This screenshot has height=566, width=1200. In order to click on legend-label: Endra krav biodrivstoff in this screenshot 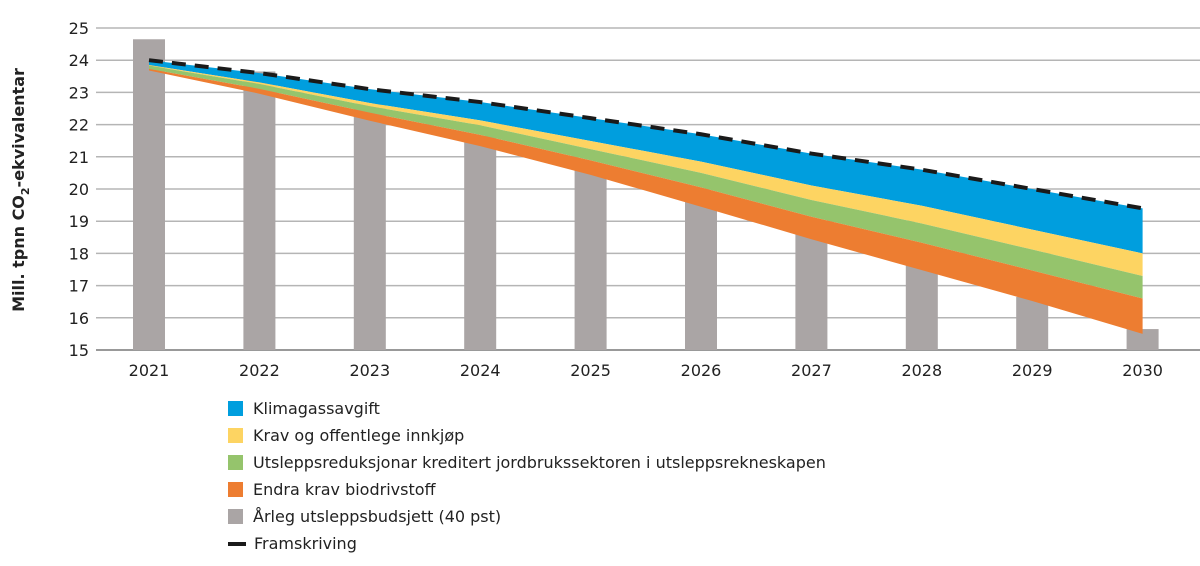, I will do `click(344, 489)`.